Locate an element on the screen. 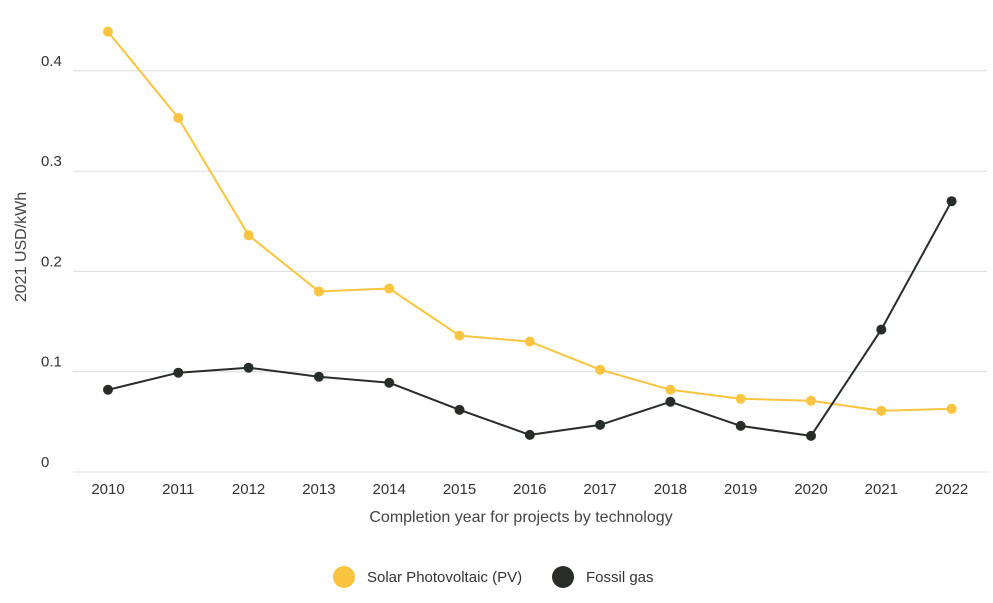 This screenshot has height=603, width=993. legend: Solar Photovoltaic (PV) Fossil gas is located at coordinates (493, 577).